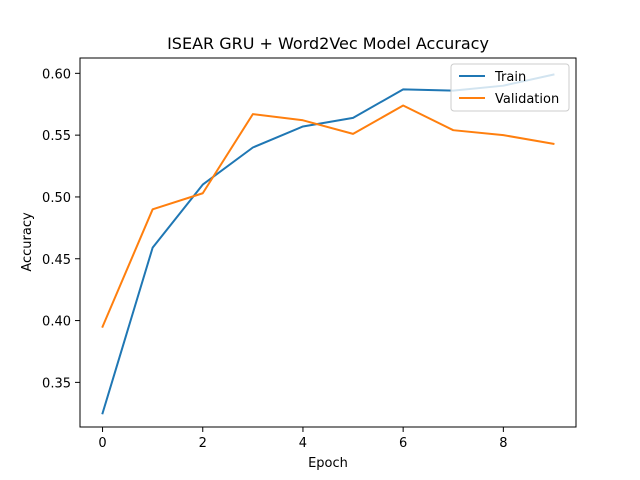 The image size is (640, 480). I want to click on y-tick-label: 0.50, so click(56, 198).